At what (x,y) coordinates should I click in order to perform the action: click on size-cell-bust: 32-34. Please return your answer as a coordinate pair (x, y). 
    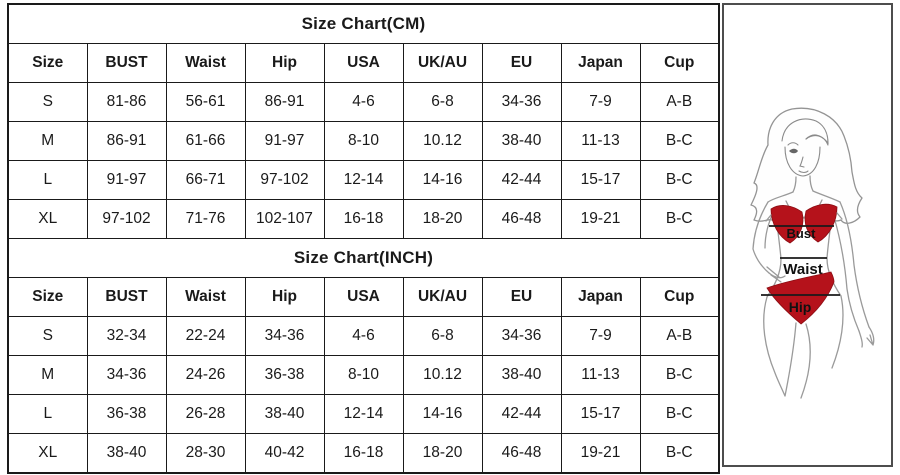
    Looking at the image, I should click on (126, 336).